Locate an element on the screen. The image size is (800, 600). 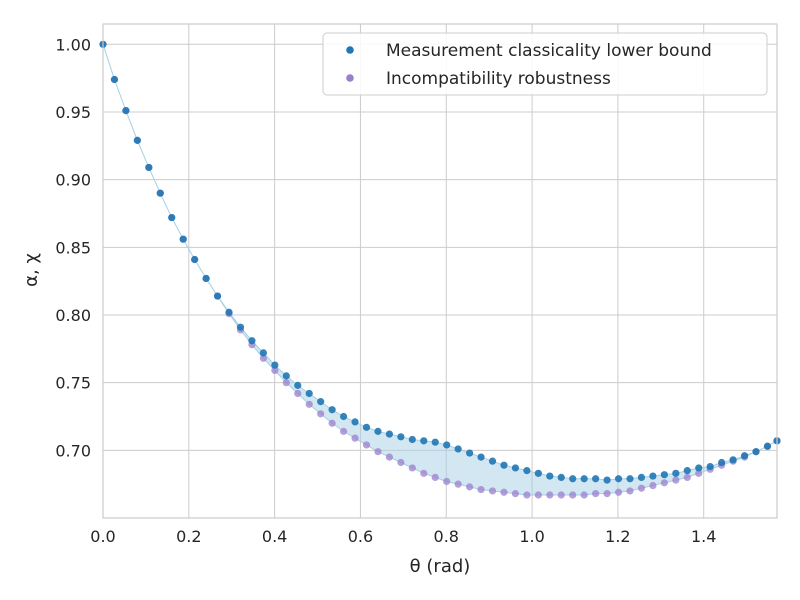
x-tick-label: 1.4 is located at coordinates (703, 536).